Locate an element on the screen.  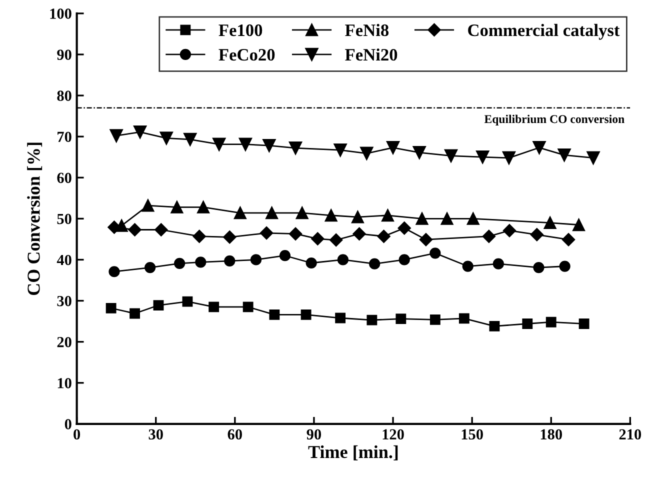
legend-label: FeNi20 is located at coordinates (371, 54).